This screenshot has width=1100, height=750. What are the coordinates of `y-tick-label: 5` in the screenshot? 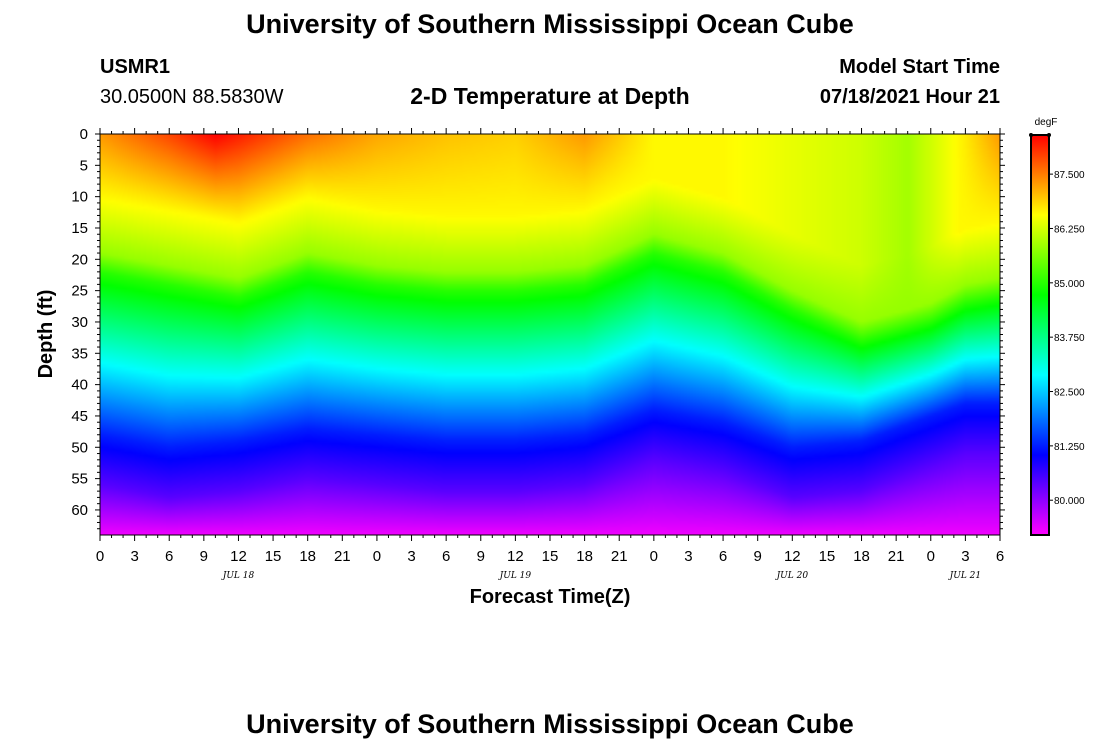 It's located at (84, 165).